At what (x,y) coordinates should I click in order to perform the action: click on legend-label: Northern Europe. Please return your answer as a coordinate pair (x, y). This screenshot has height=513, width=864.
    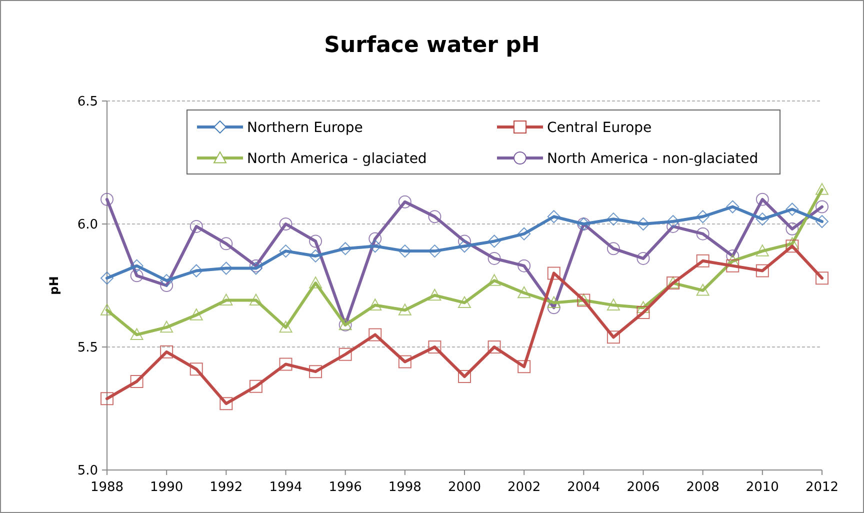
    Looking at the image, I should click on (305, 128).